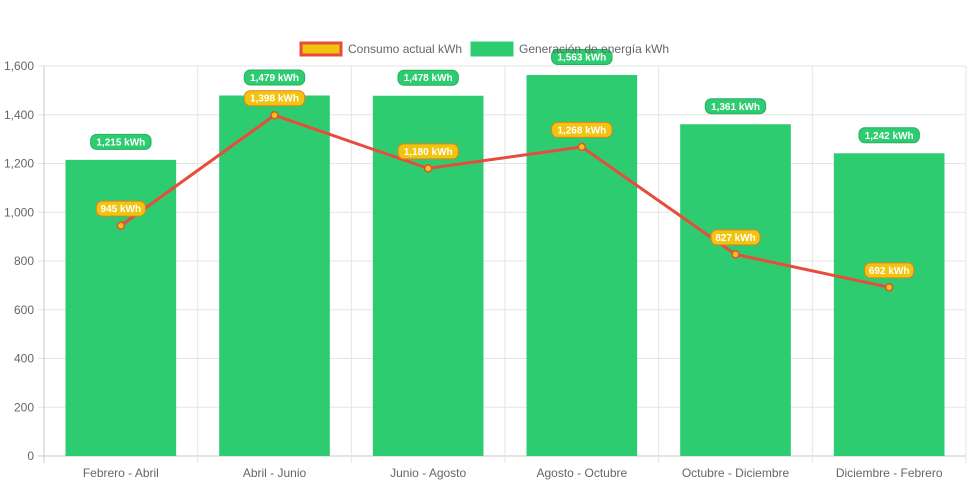 The image size is (971, 485). I want to click on line-value-label-text: 692 kWh, so click(889, 271).